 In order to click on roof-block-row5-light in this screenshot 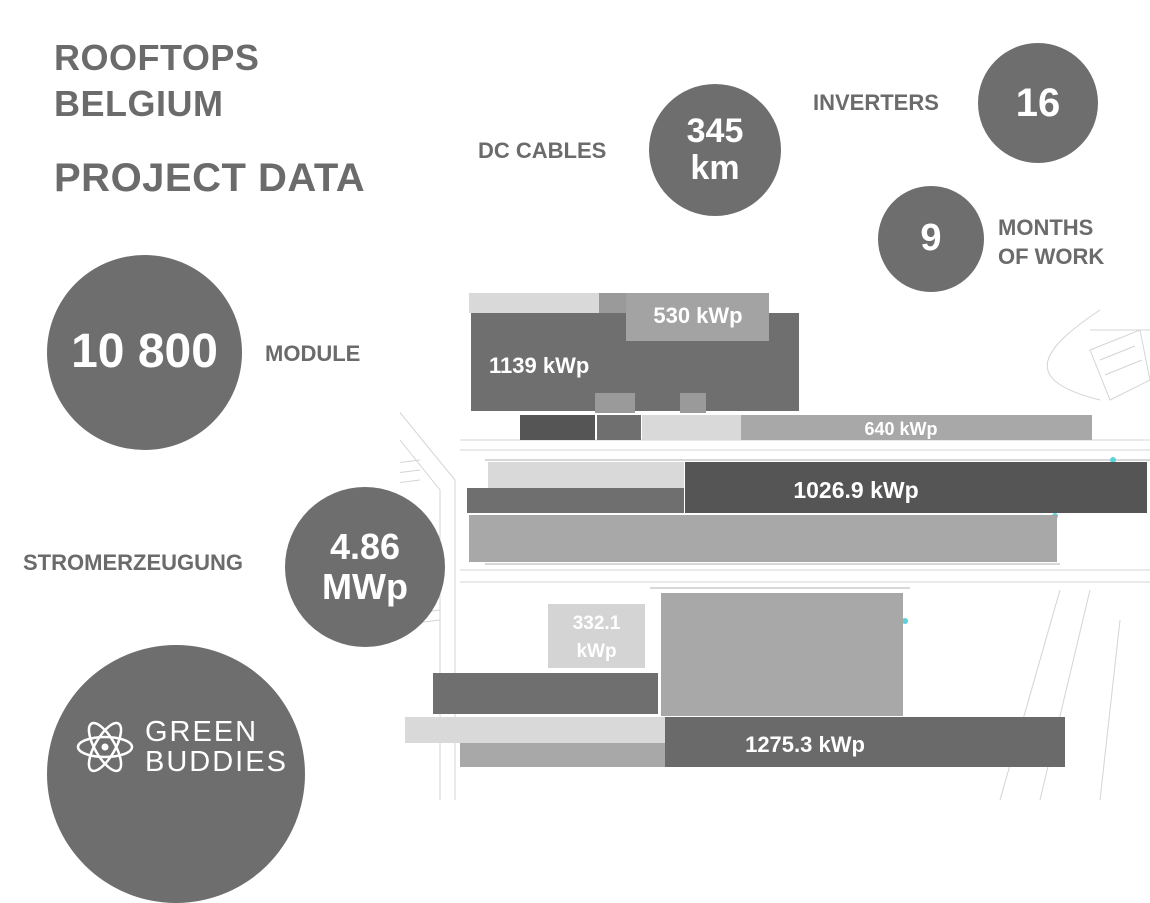, I will do `click(562, 755)`.